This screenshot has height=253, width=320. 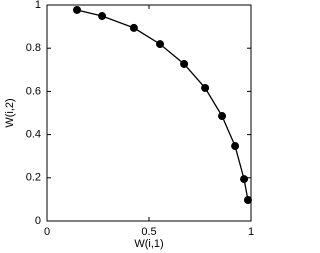 I want to click on x-tick-label: 0.5, so click(x=148, y=232).